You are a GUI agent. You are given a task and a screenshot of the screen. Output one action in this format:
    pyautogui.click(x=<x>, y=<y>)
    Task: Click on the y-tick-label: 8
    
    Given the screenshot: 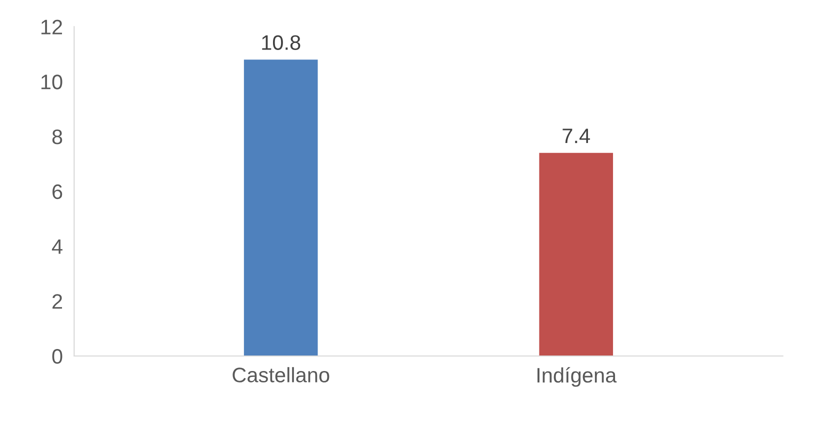 What is the action you would take?
    pyautogui.click(x=57, y=136)
    